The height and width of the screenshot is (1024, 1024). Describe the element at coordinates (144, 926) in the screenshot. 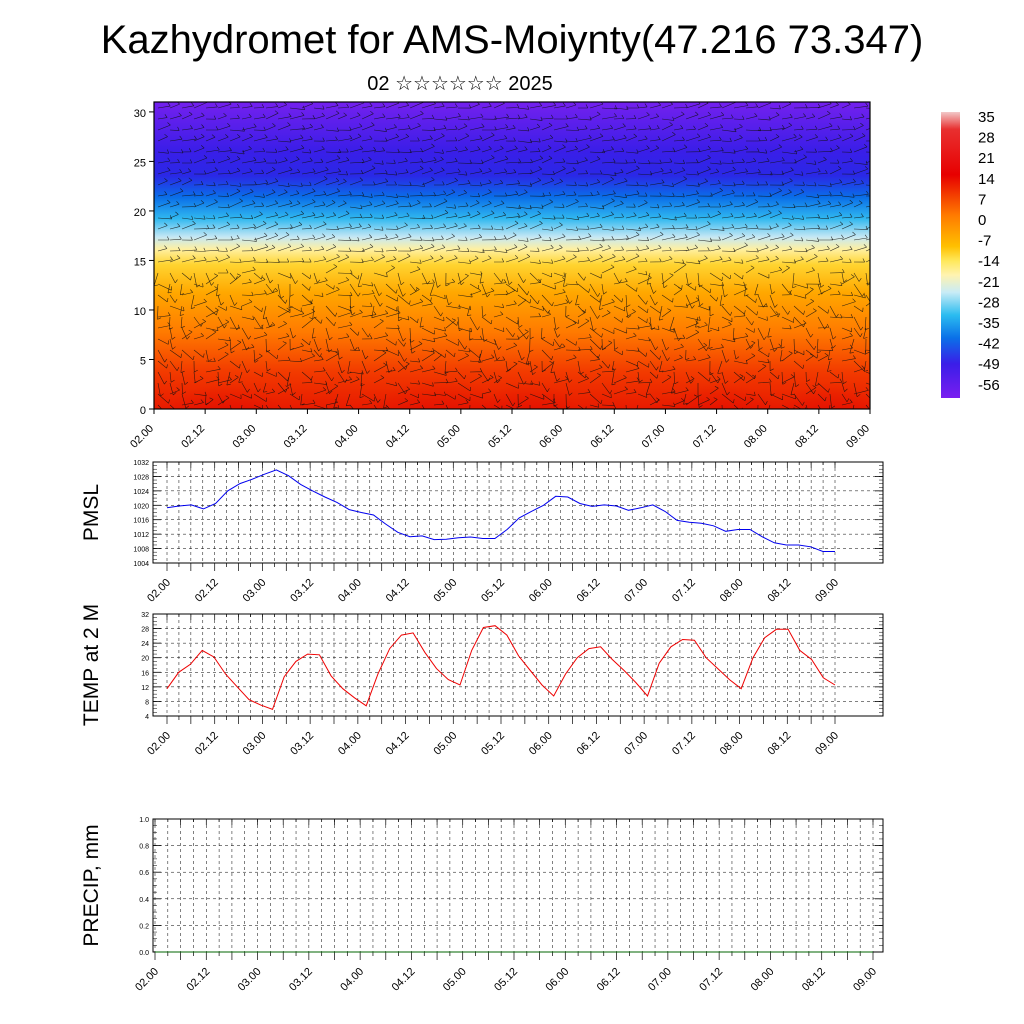

I see `y-tick-label: 0.2` at that location.